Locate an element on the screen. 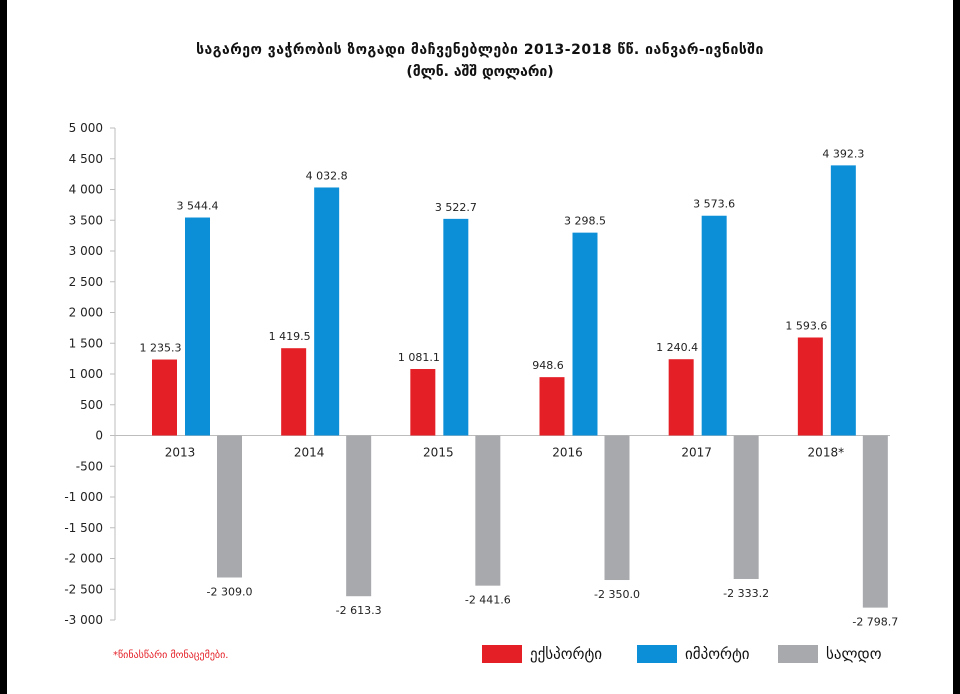 The width and height of the screenshot is (960, 694). y-tick-label: 500 is located at coordinates (91, 405).